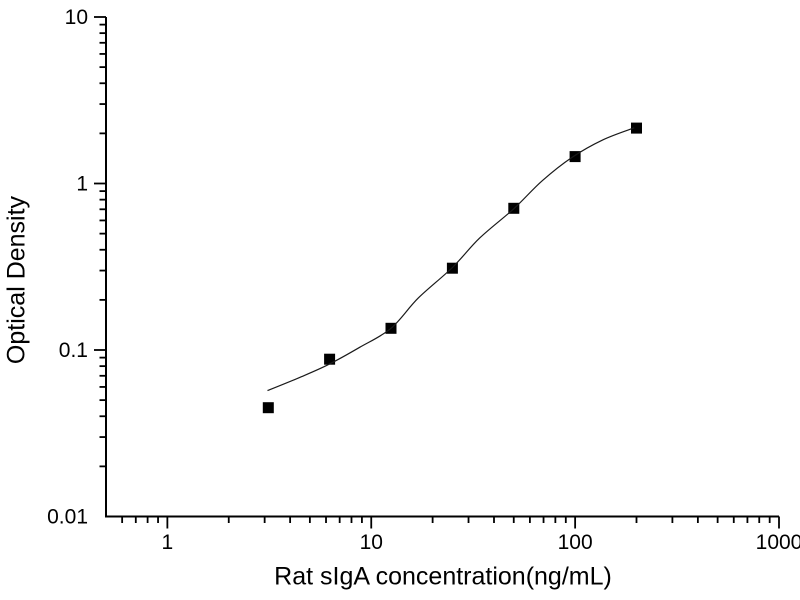 The width and height of the screenshot is (800, 600). What do you see at coordinates (76, 17) in the screenshot?
I see `y-tick-label: 10` at bounding box center [76, 17].